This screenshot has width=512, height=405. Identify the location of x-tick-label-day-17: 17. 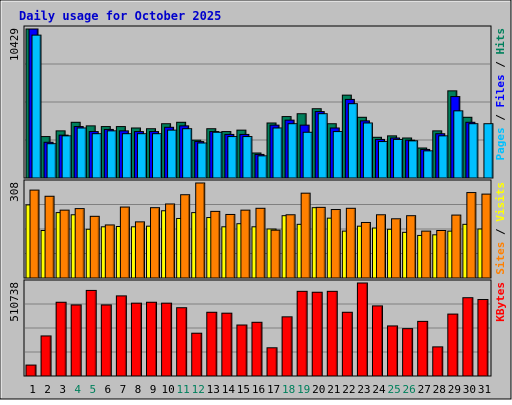
(273, 389).